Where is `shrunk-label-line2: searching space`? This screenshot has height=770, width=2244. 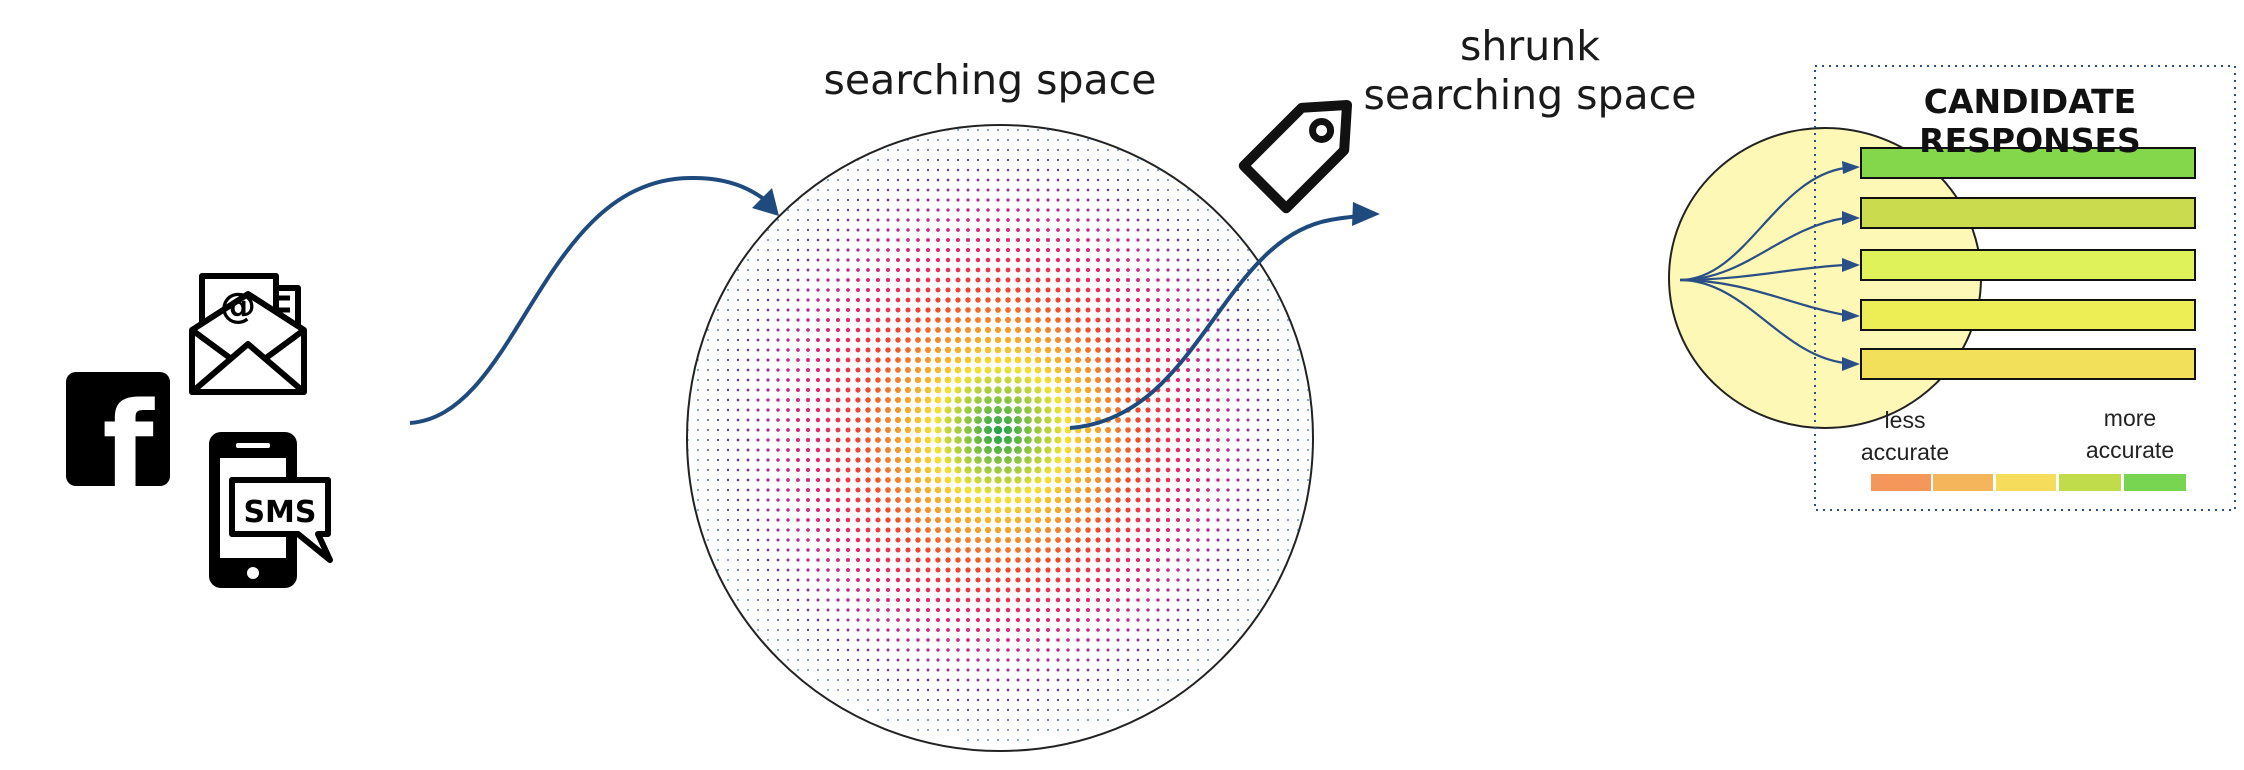 shrunk-label-line2: searching space is located at coordinates (1530, 95).